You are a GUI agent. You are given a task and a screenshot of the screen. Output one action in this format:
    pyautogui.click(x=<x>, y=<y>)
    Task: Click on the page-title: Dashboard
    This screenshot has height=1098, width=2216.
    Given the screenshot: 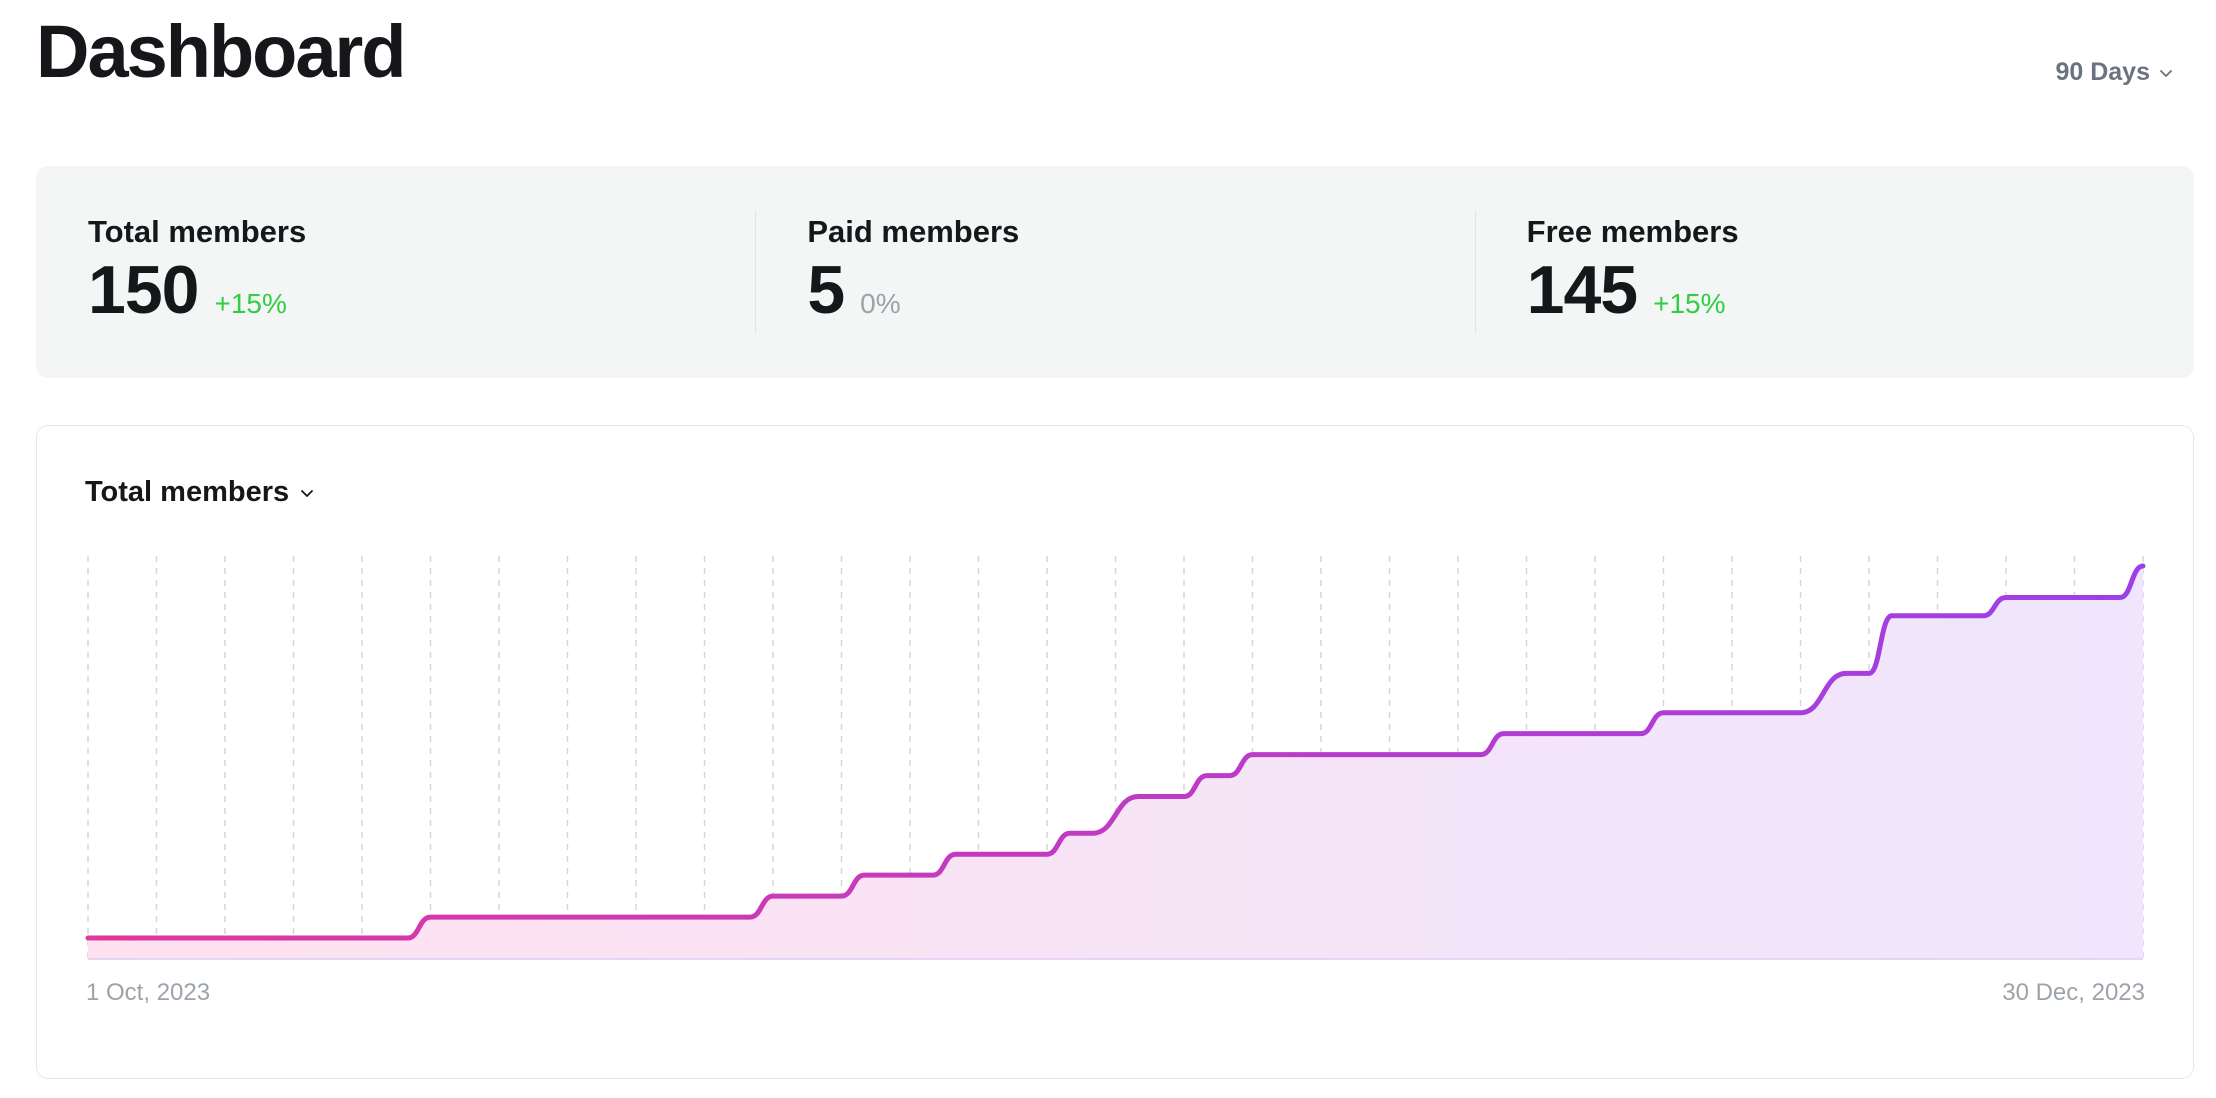 What is the action you would take?
    pyautogui.click(x=221, y=51)
    